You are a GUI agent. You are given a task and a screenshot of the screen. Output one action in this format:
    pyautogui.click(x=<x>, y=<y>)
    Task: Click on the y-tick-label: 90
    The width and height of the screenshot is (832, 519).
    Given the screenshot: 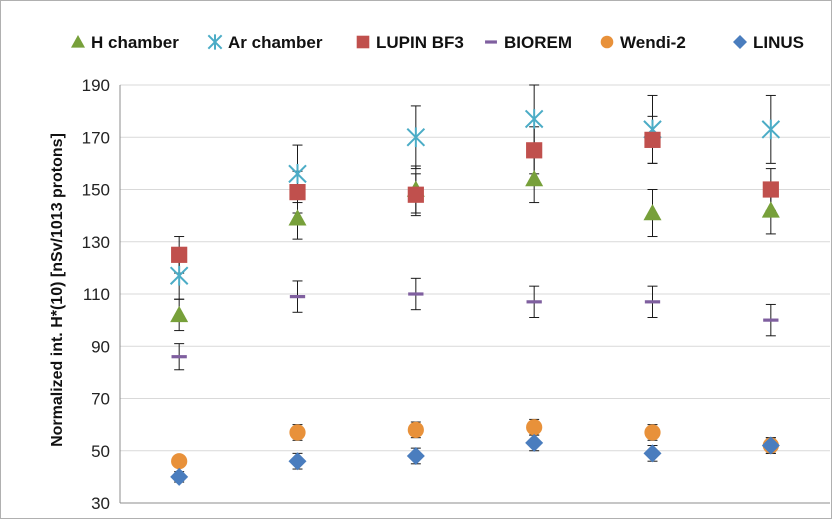 What is the action you would take?
    pyautogui.click(x=100, y=346)
    